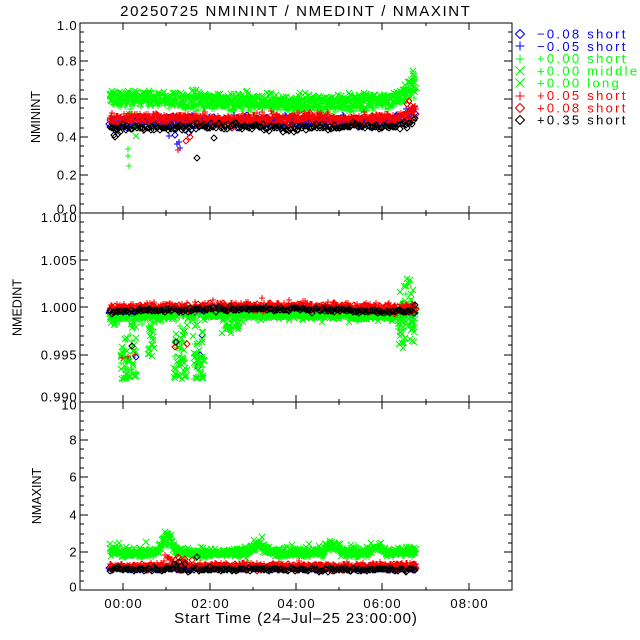 The image size is (640, 640). Describe the element at coordinates (37, 496) in the screenshot. I see `svg-text: NMAXINT` at that location.